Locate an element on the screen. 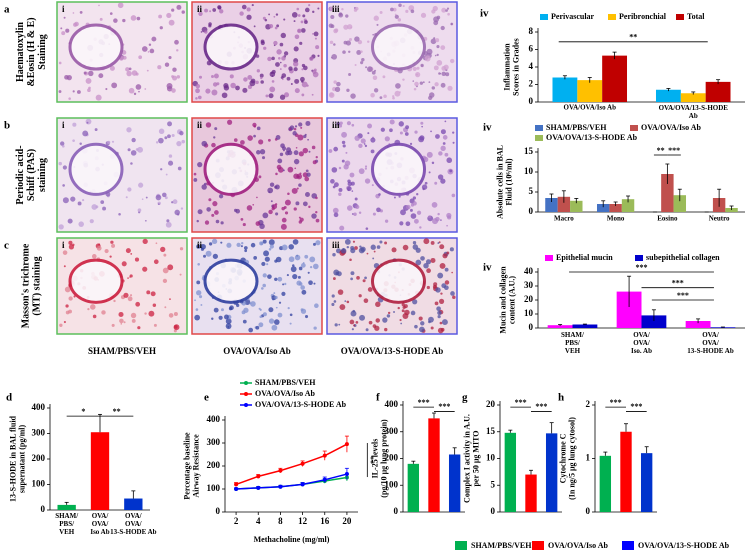  y-tick-label: 10 is located at coordinates (529, 313).